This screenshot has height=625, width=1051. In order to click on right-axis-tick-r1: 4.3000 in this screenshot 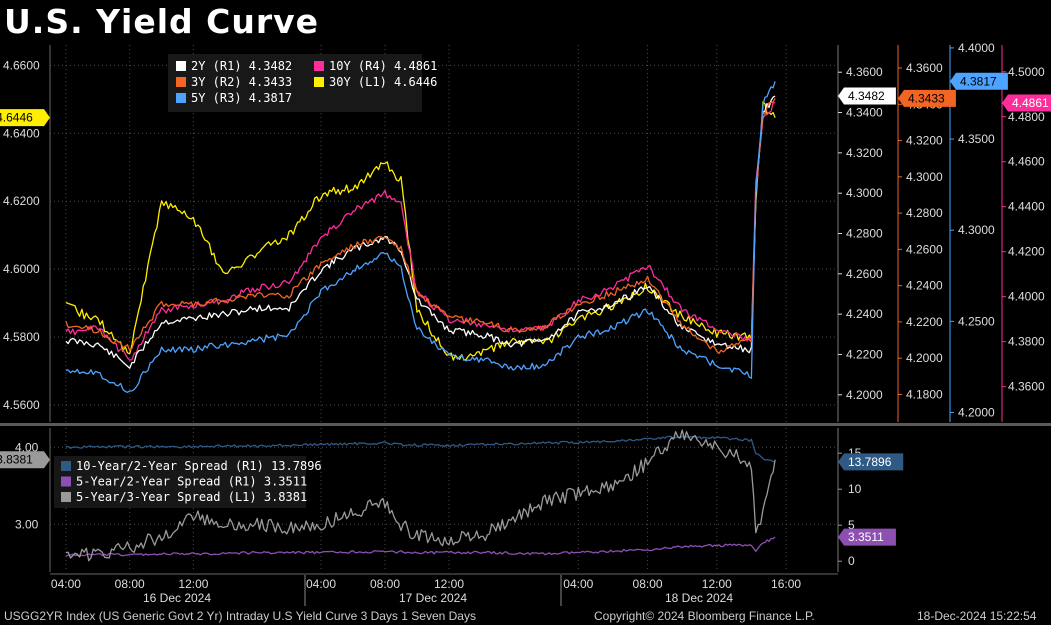, I will do `click(864, 193)`.